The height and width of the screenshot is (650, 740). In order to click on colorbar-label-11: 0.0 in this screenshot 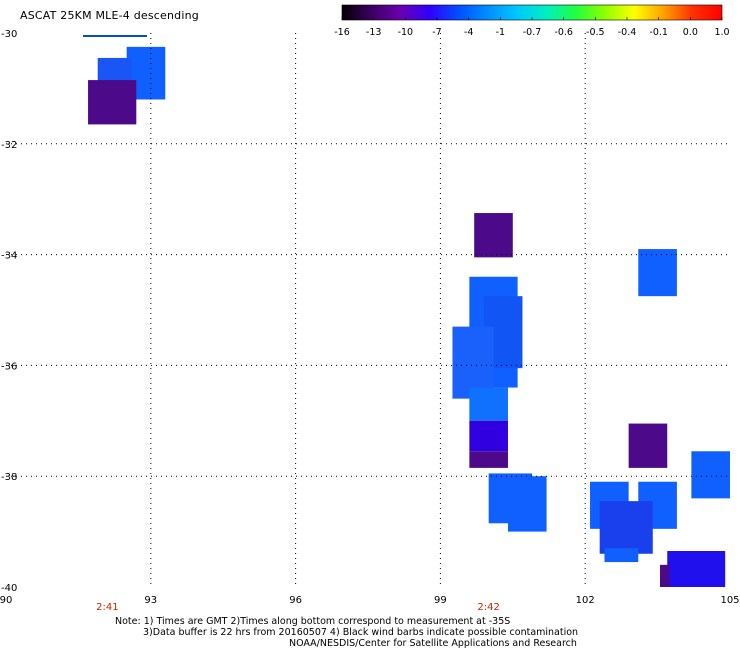, I will do `click(690, 32)`.